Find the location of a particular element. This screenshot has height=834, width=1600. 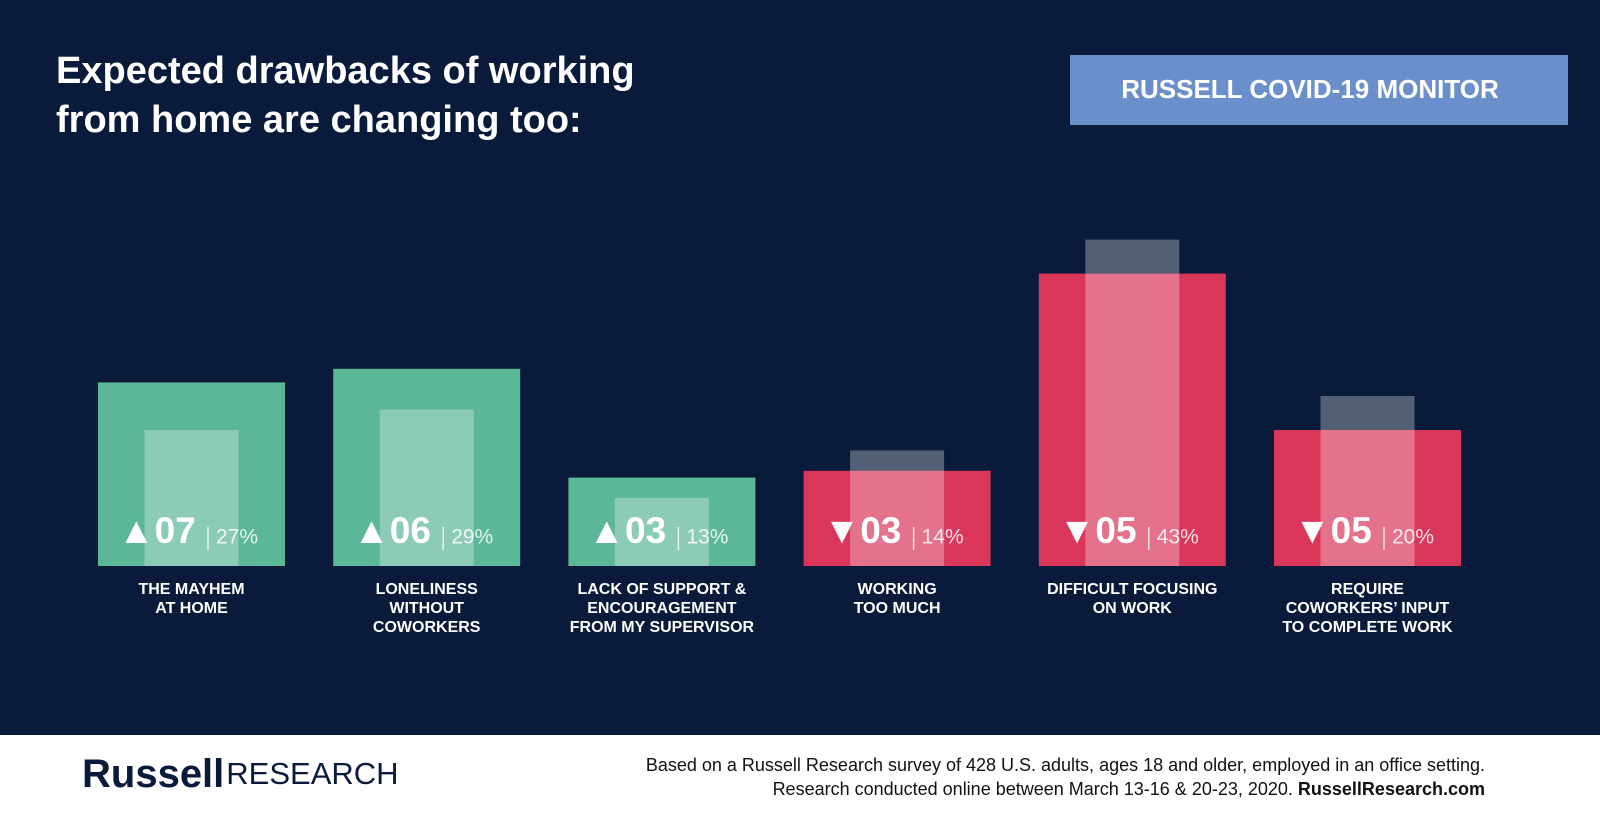

value-label: 27% is located at coordinates (237, 537).